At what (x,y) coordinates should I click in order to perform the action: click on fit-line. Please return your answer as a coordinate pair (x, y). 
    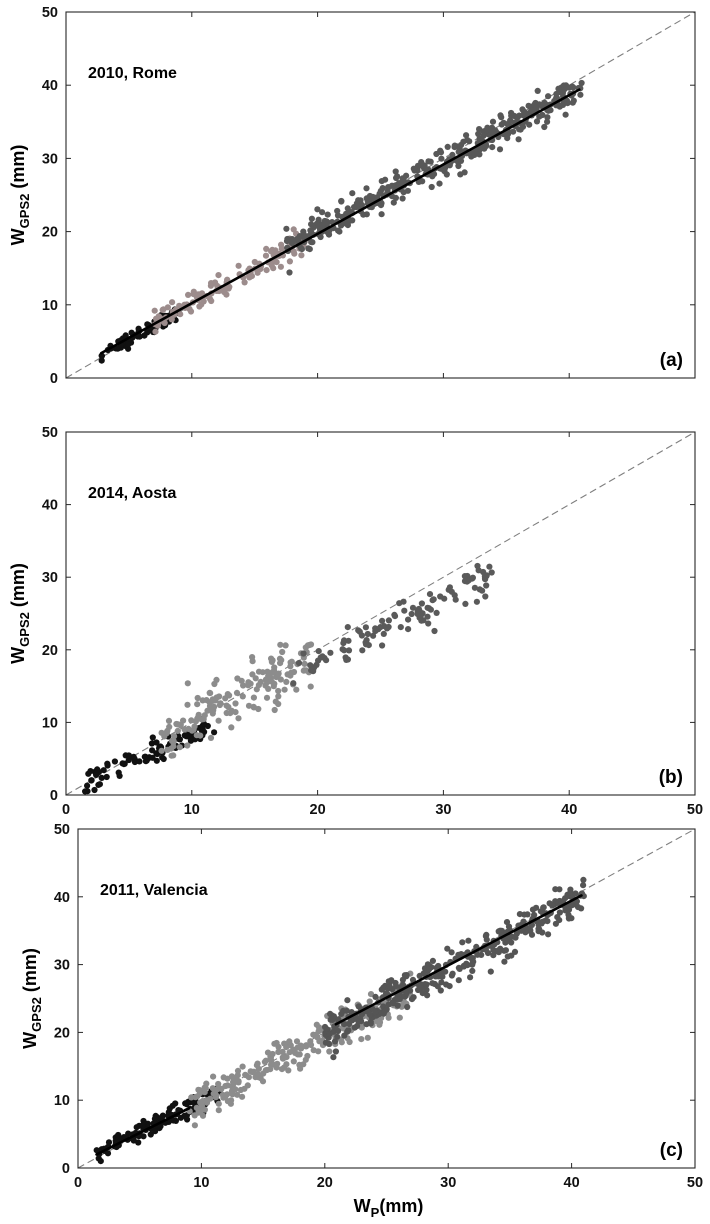
    Looking at the image, I should click on (143, 1131).